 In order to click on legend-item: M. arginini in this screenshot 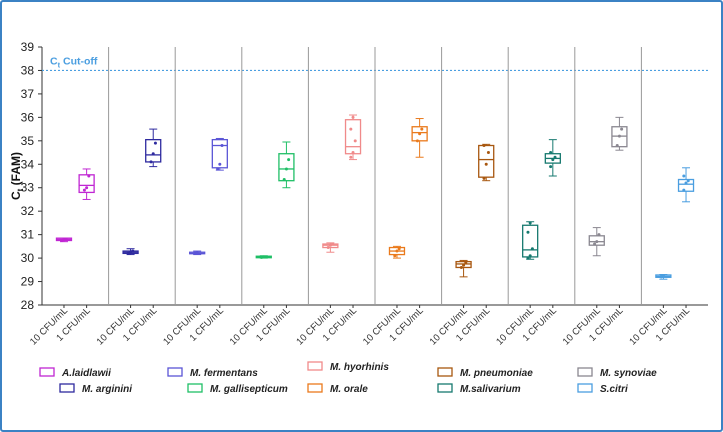, I will do `click(95, 389)`.